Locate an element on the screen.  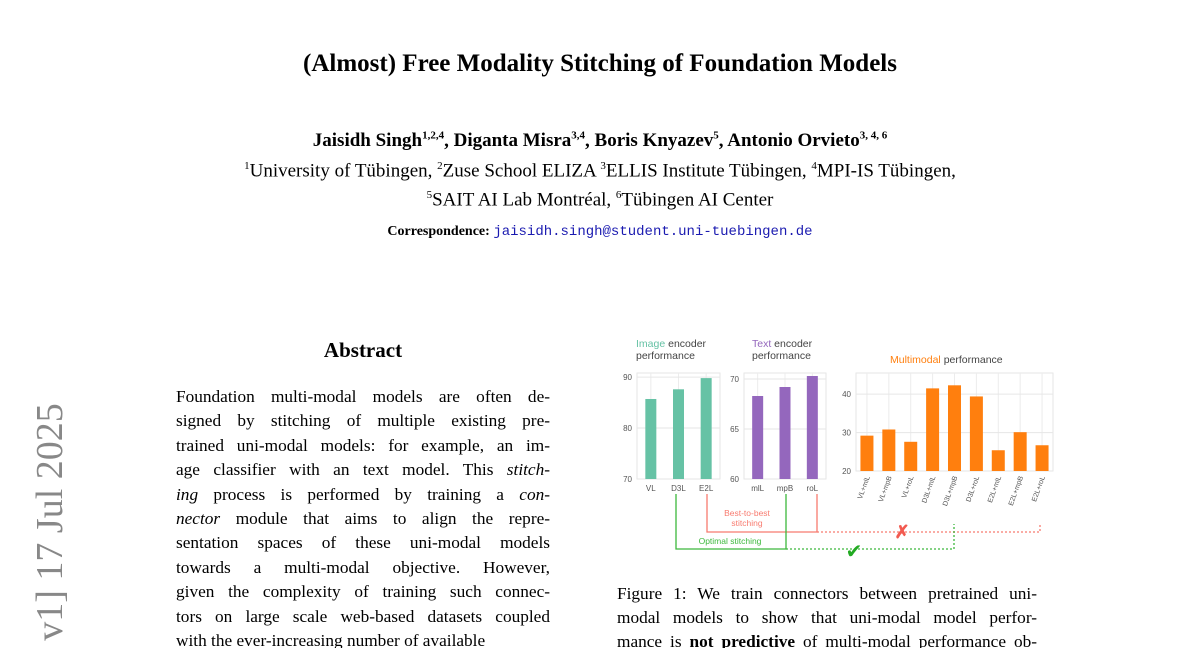
x-tick-label: mpB is located at coordinates (785, 488).